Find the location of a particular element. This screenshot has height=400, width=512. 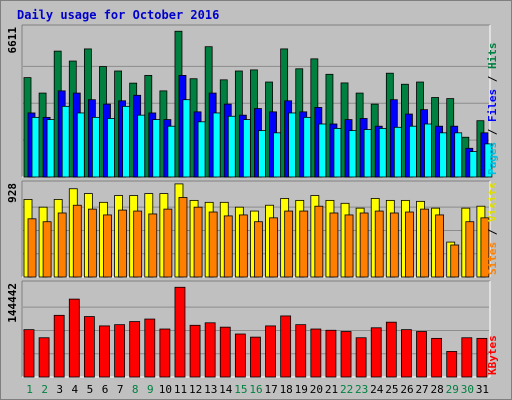

x-tick-label: 21 is located at coordinates (331, 389).